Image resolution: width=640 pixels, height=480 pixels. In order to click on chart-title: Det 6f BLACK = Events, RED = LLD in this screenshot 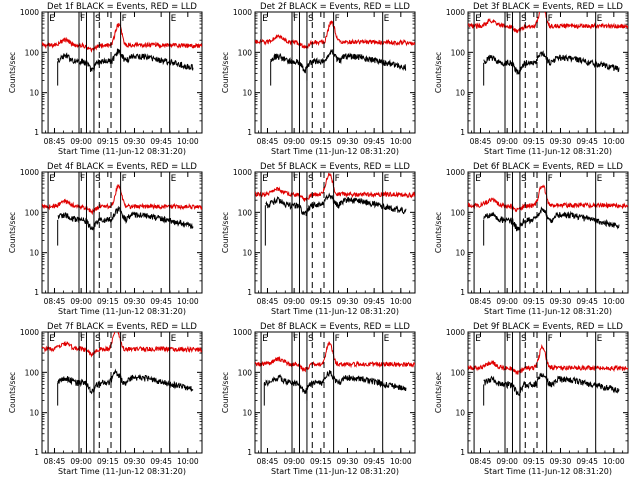, I will do `click(548, 167)`.